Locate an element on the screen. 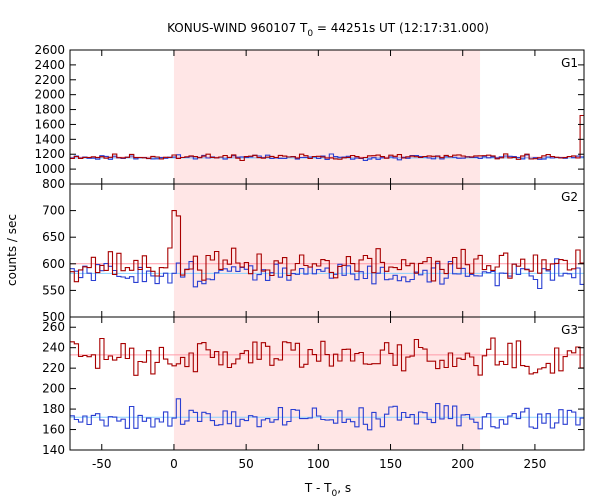 This screenshot has height=500, width=600. y-axis-title: counts / sec is located at coordinates (12, 250).